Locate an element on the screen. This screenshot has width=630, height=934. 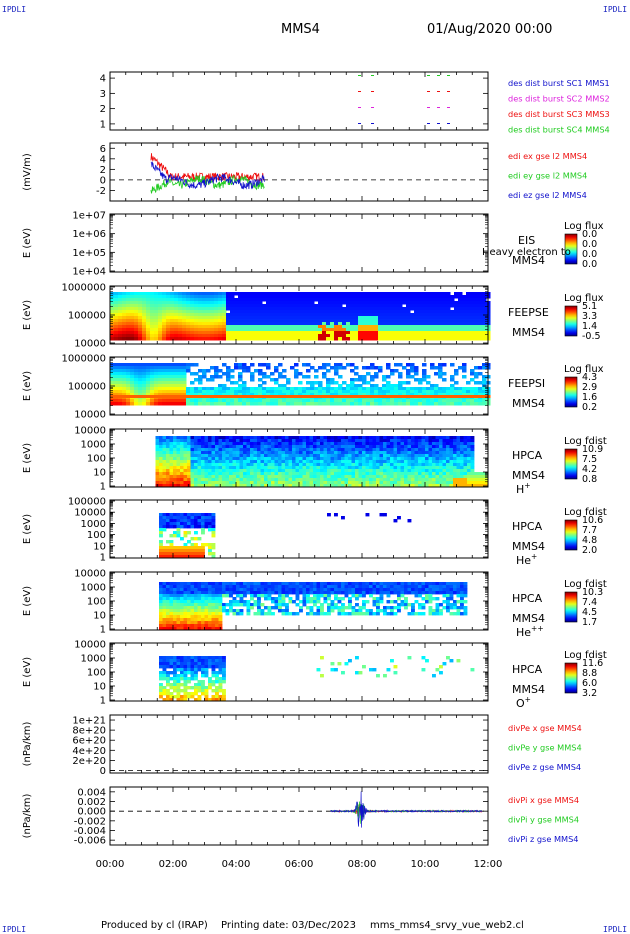
corner-label-bottom-right: IPDLI is located at coordinates (615, 929).